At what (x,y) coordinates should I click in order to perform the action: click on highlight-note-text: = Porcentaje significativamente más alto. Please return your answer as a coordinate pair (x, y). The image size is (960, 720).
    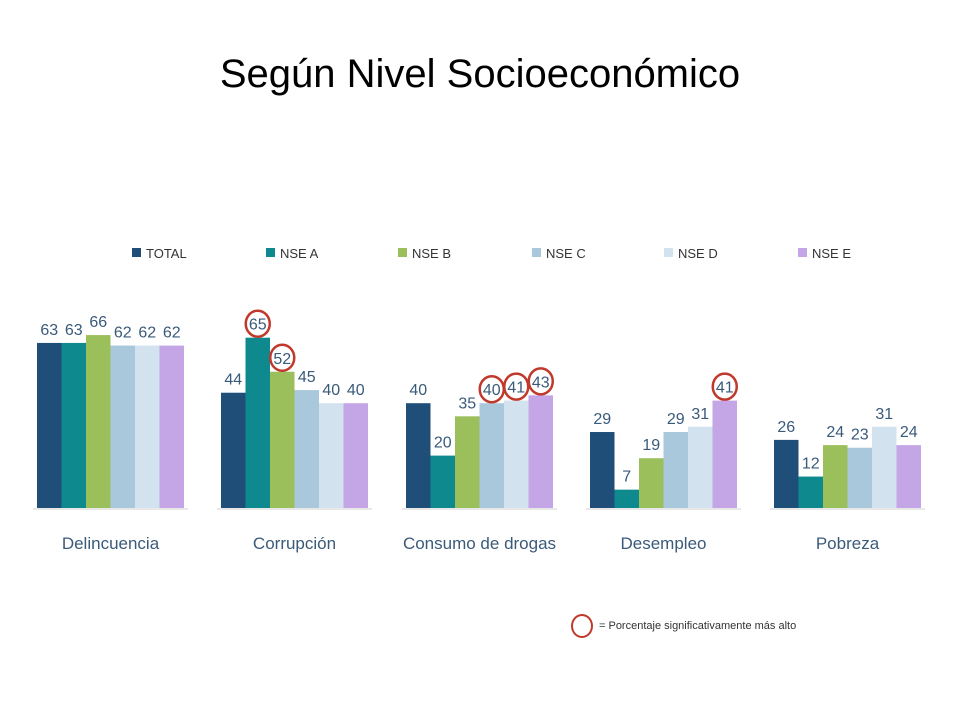
    Looking at the image, I should click on (698, 626).